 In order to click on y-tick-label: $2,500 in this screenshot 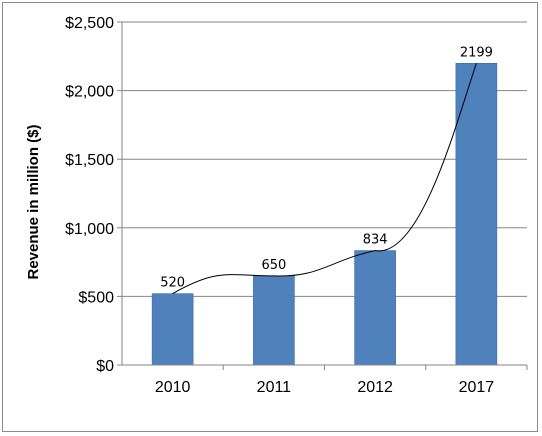, I will do `click(89, 23)`.